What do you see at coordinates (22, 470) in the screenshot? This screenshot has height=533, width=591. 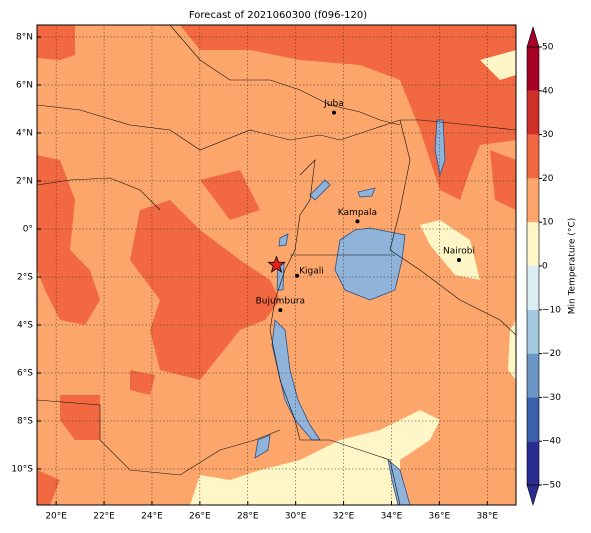 I see `y-tick-label: 10°S` at bounding box center [22, 470].